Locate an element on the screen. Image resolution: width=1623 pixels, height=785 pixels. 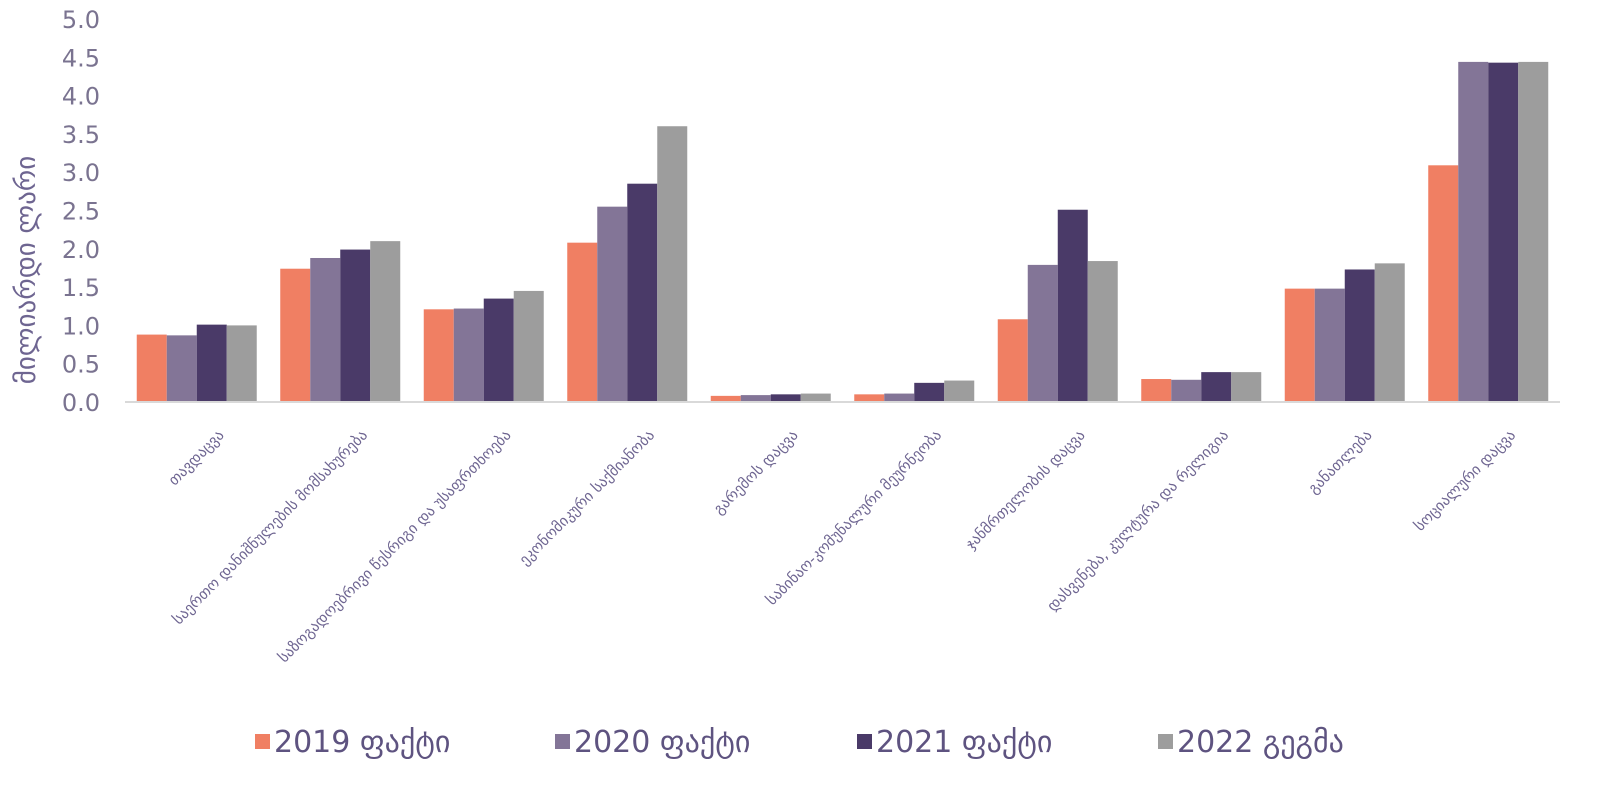
y-tick-label: 1.0 is located at coordinates (81, 326).